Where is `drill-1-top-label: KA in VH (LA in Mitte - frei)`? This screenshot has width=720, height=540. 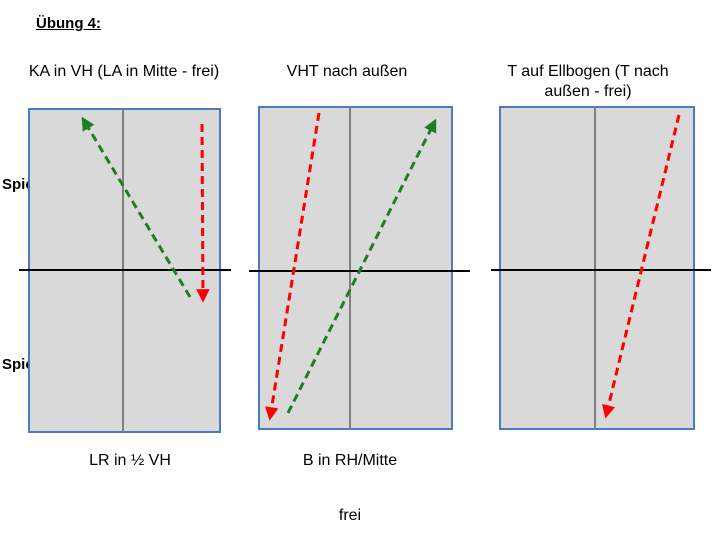 drill-1-top-label: KA in VH (LA in Mitte - frei) is located at coordinates (124, 71).